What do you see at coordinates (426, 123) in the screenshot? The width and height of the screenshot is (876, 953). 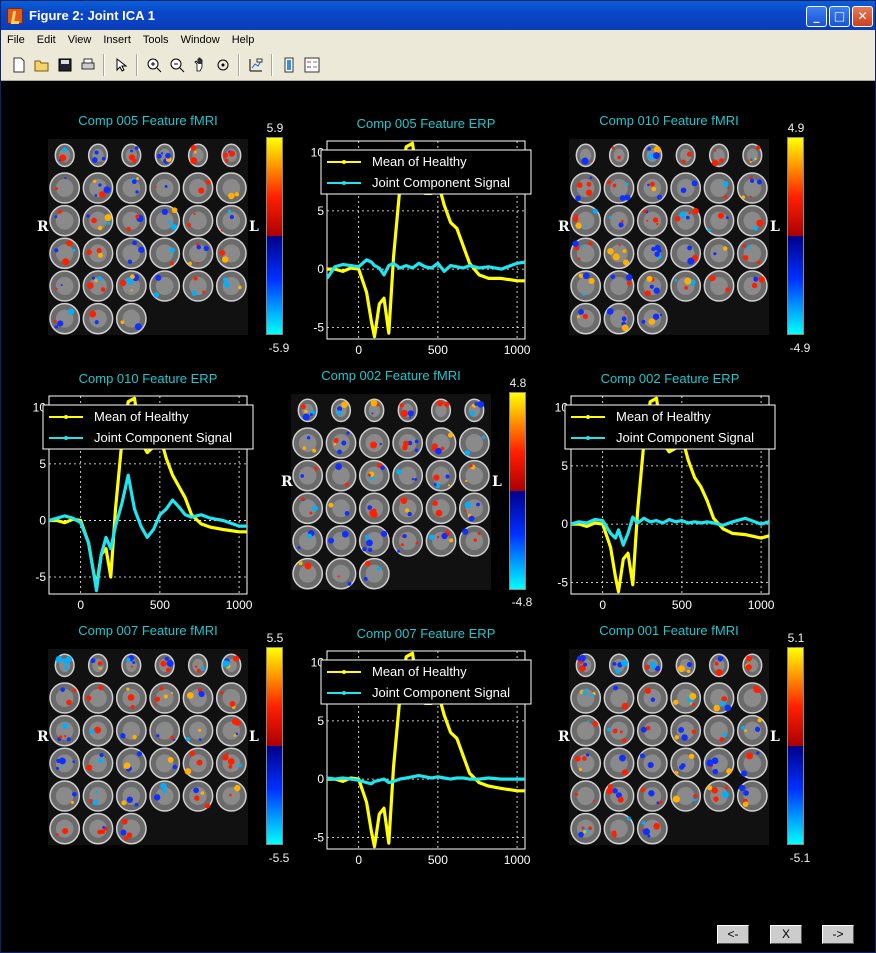 I see `erp-chart-title: Comp 005 Feature ERP` at bounding box center [426, 123].